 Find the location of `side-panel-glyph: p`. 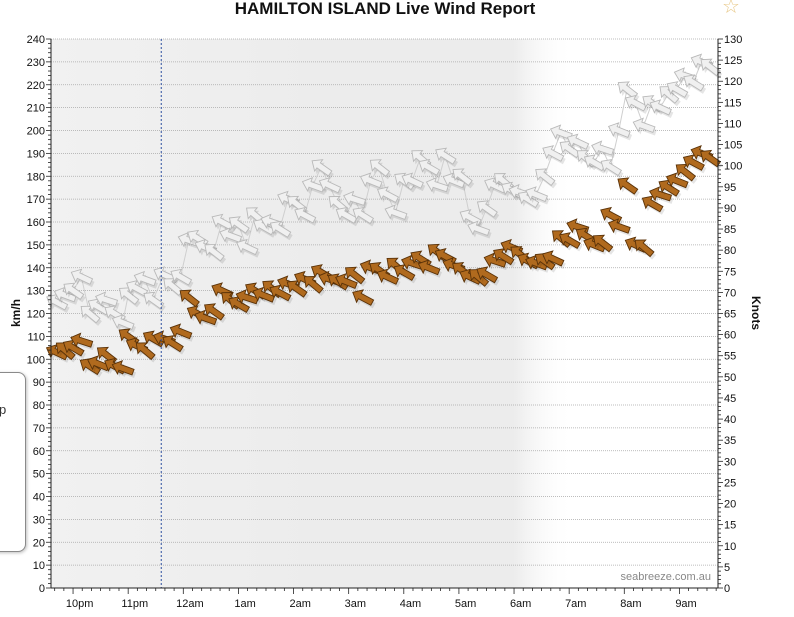

side-panel-glyph: p is located at coordinates (3, 409).